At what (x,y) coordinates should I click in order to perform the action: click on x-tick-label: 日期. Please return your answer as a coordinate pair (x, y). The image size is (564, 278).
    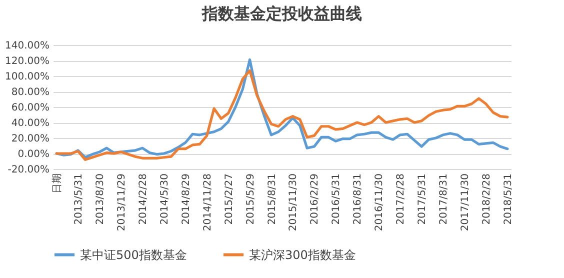
    Looking at the image, I should click on (57, 184).